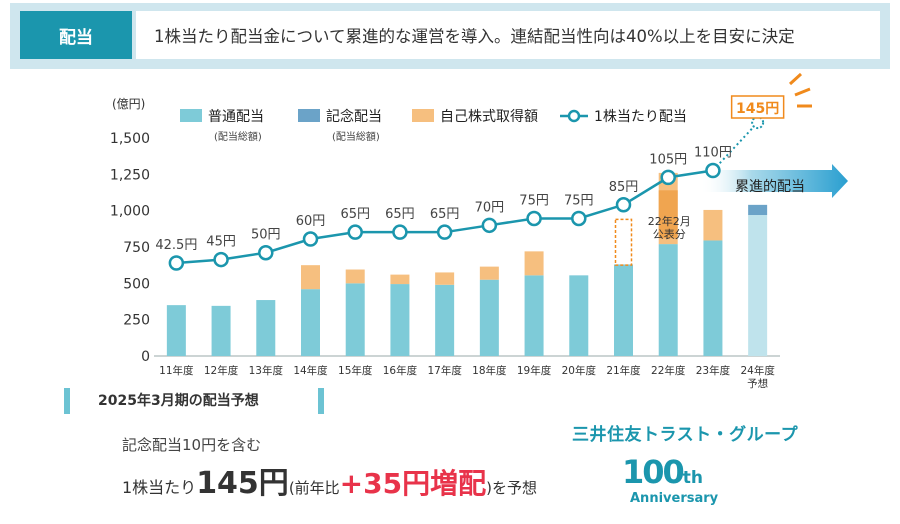 The image size is (900, 524). Describe the element at coordinates (490, 207) in the screenshot. I see `dps-label: 70円` at that location.